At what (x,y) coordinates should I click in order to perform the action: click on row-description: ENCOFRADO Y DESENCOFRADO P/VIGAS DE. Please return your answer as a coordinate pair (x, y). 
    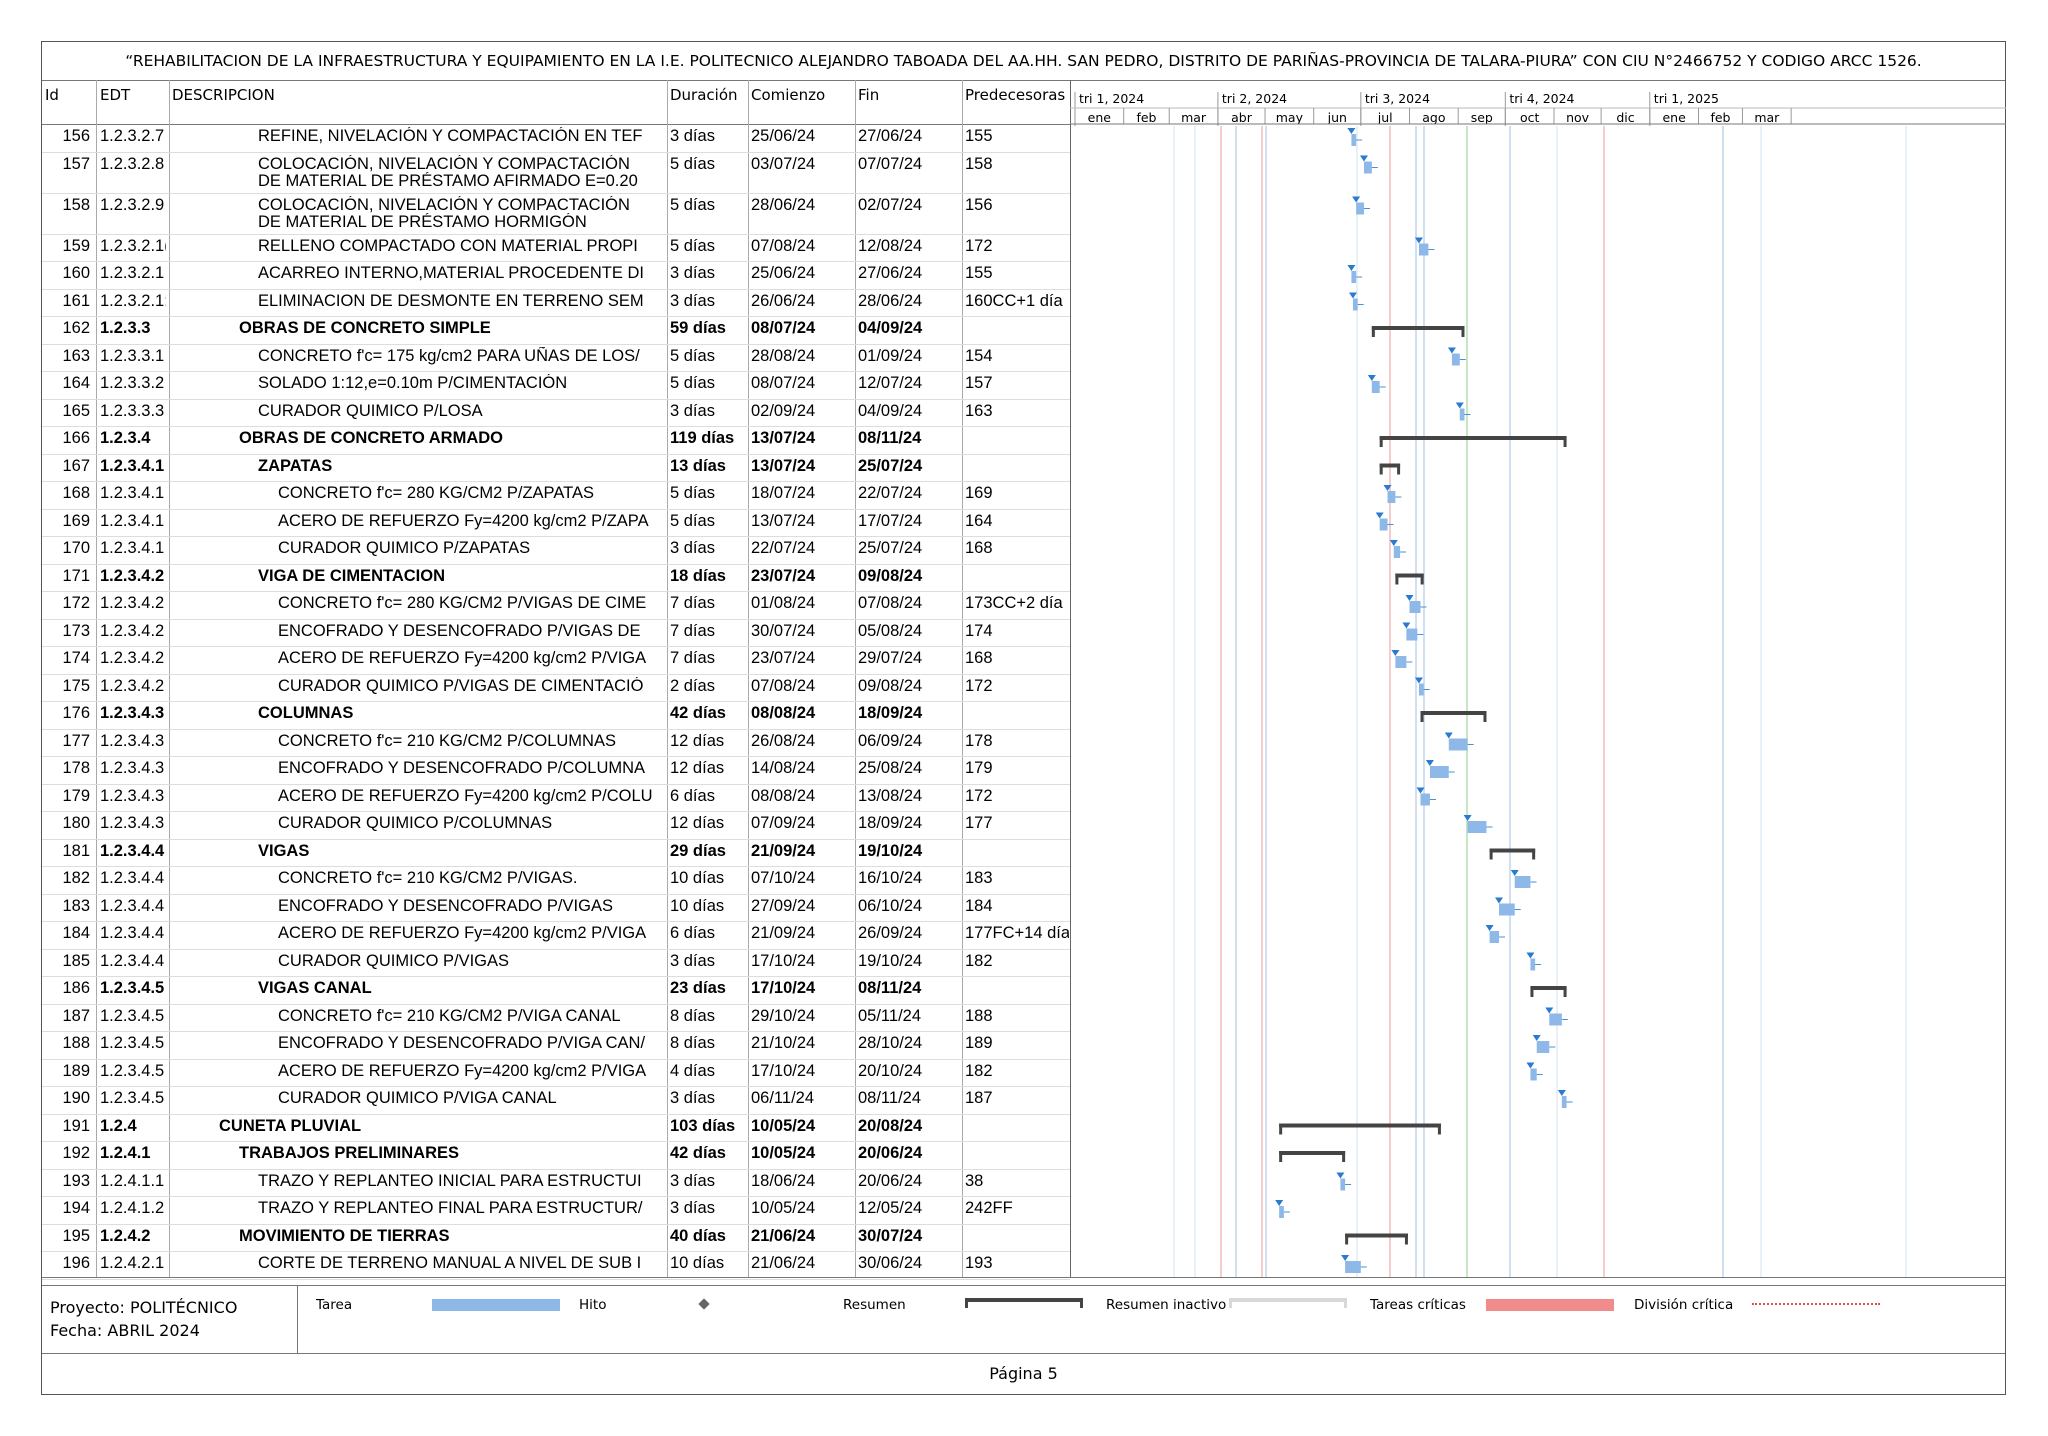
    Looking at the image, I should click on (459, 630).